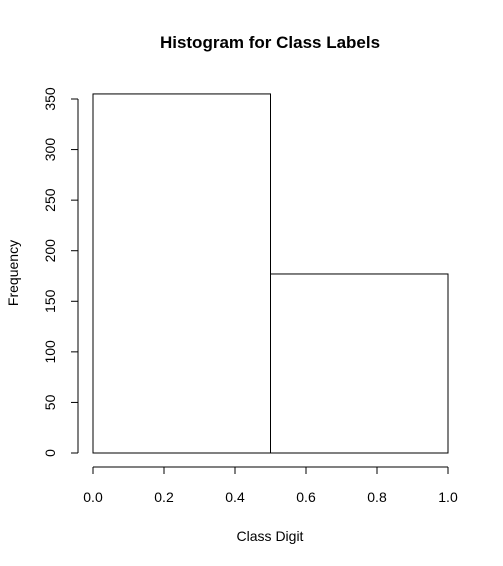 Image resolution: width=503 pixels, height=566 pixels. Describe the element at coordinates (50, 352) in the screenshot. I see `y-tick-label: 100` at that location.